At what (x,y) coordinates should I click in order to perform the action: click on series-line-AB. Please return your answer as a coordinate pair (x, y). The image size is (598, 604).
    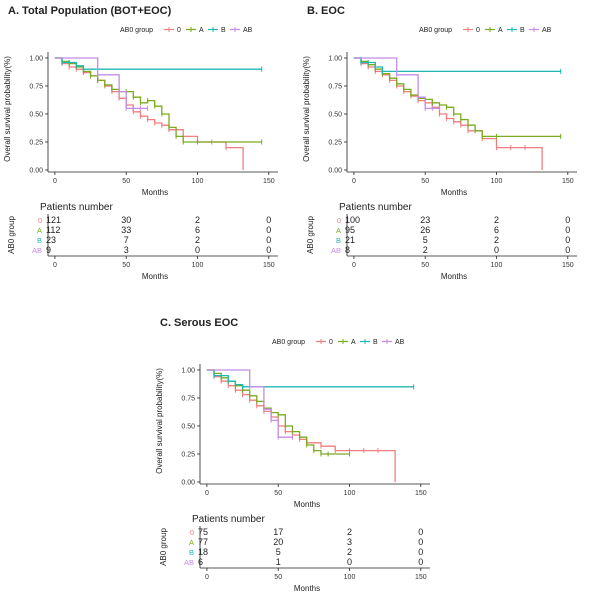
    Looking at the image, I should click on (249, 403).